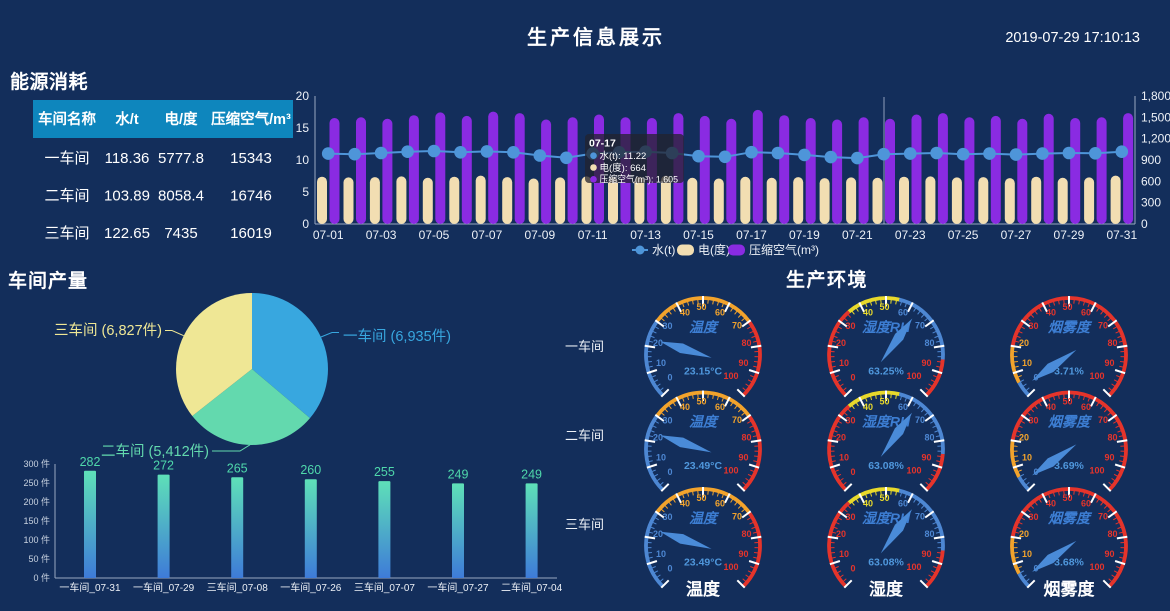 This screenshot has height=611, width=1170. I want to click on svg-text: 1,500, so click(1155, 117).